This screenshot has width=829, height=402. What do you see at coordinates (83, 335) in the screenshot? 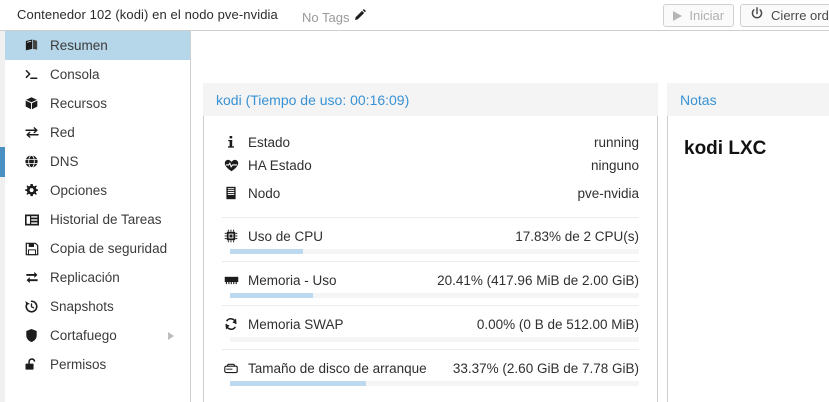
I see `sidebar-item-label: Cortafuego` at bounding box center [83, 335].